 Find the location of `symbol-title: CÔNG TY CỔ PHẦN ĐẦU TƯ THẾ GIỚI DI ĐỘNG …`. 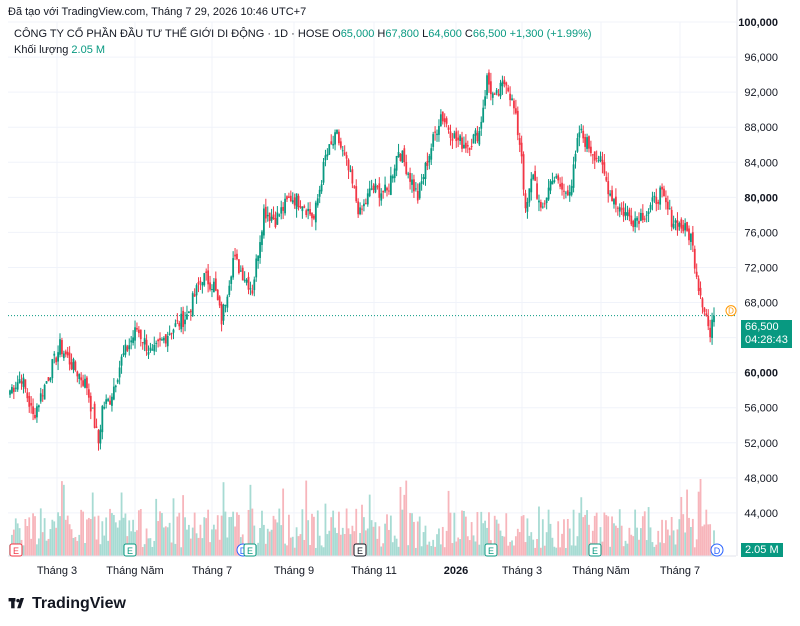

symbol-title: CÔNG TY CỔ PHẦN ĐẦU TƯ THẾ GIỚI DI ĐỘNG … is located at coordinates (172, 34).